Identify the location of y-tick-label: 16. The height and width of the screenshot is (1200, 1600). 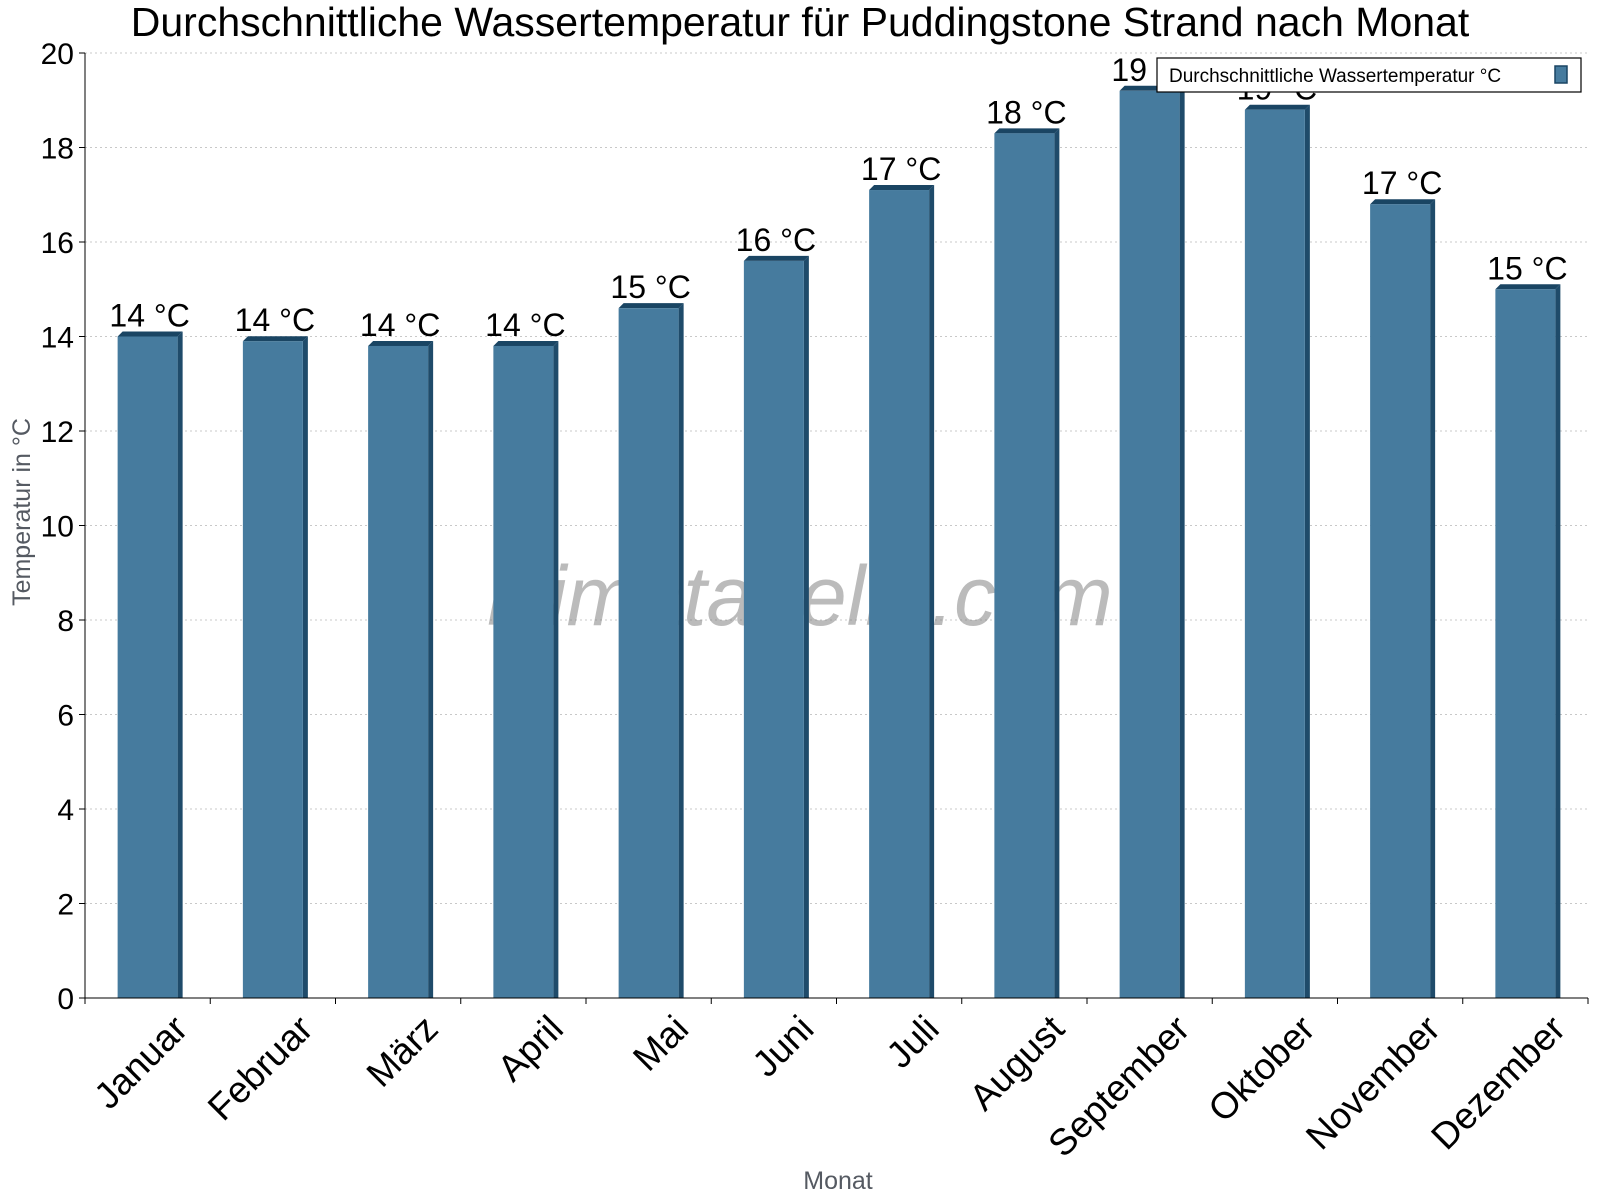
(57, 243).